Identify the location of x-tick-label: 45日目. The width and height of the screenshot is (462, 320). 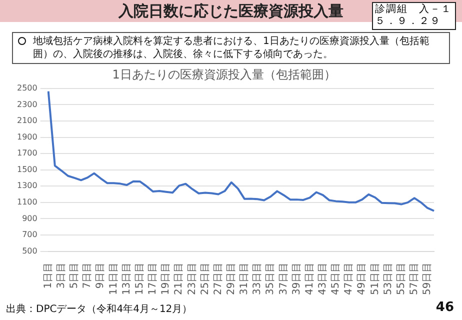
(336, 279).